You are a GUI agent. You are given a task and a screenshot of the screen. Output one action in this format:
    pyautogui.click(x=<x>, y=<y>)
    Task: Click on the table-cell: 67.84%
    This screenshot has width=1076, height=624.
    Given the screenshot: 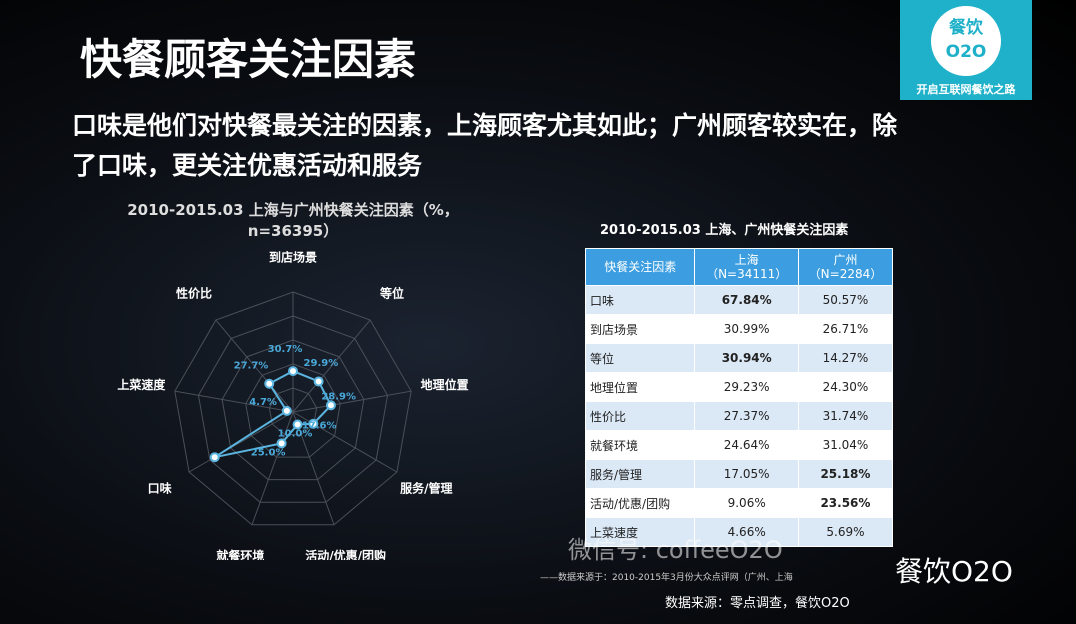 What is the action you would take?
    pyautogui.click(x=746, y=300)
    